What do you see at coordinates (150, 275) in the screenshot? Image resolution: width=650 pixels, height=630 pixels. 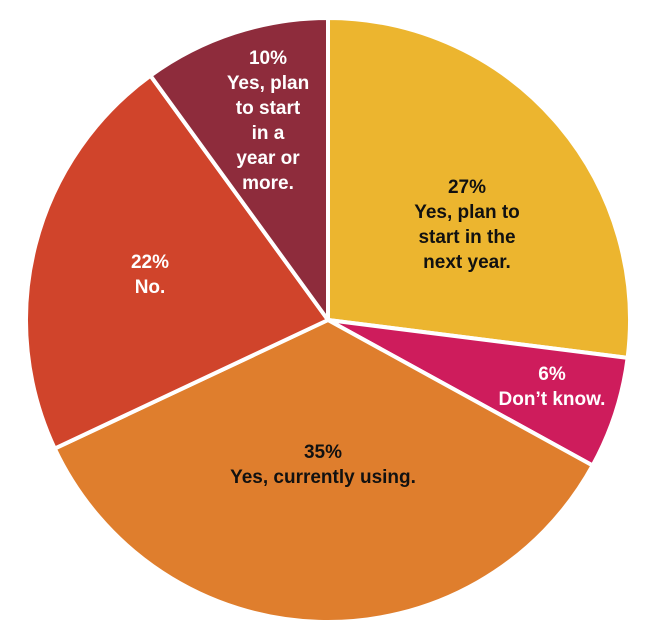 I see `slice-label: 22% No.` at bounding box center [150, 275].